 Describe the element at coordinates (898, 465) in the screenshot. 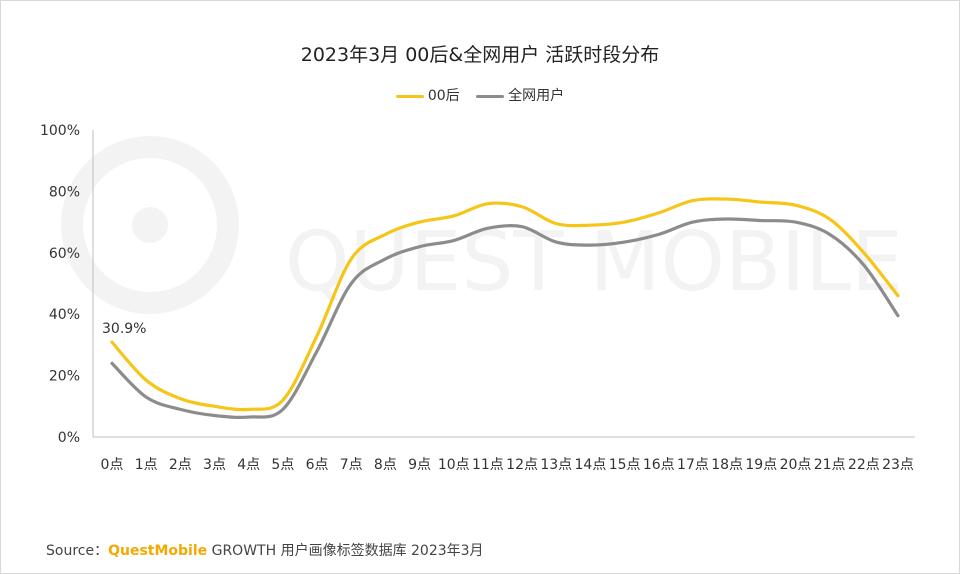

I see `x-tick-label: 23点` at that location.